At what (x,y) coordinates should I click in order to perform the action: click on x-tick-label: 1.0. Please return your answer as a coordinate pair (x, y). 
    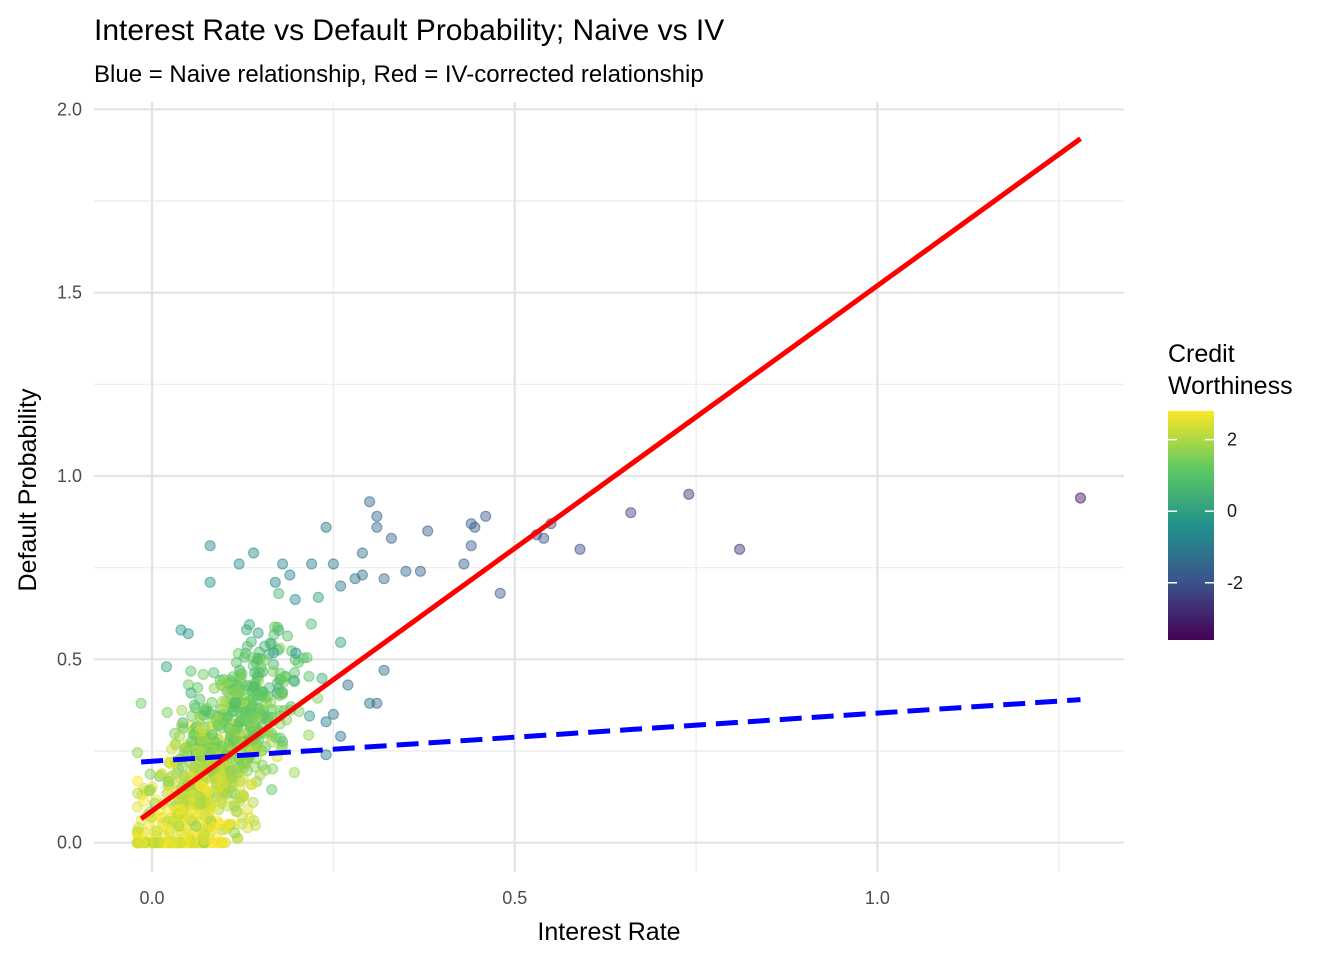
    Looking at the image, I should click on (877, 898).